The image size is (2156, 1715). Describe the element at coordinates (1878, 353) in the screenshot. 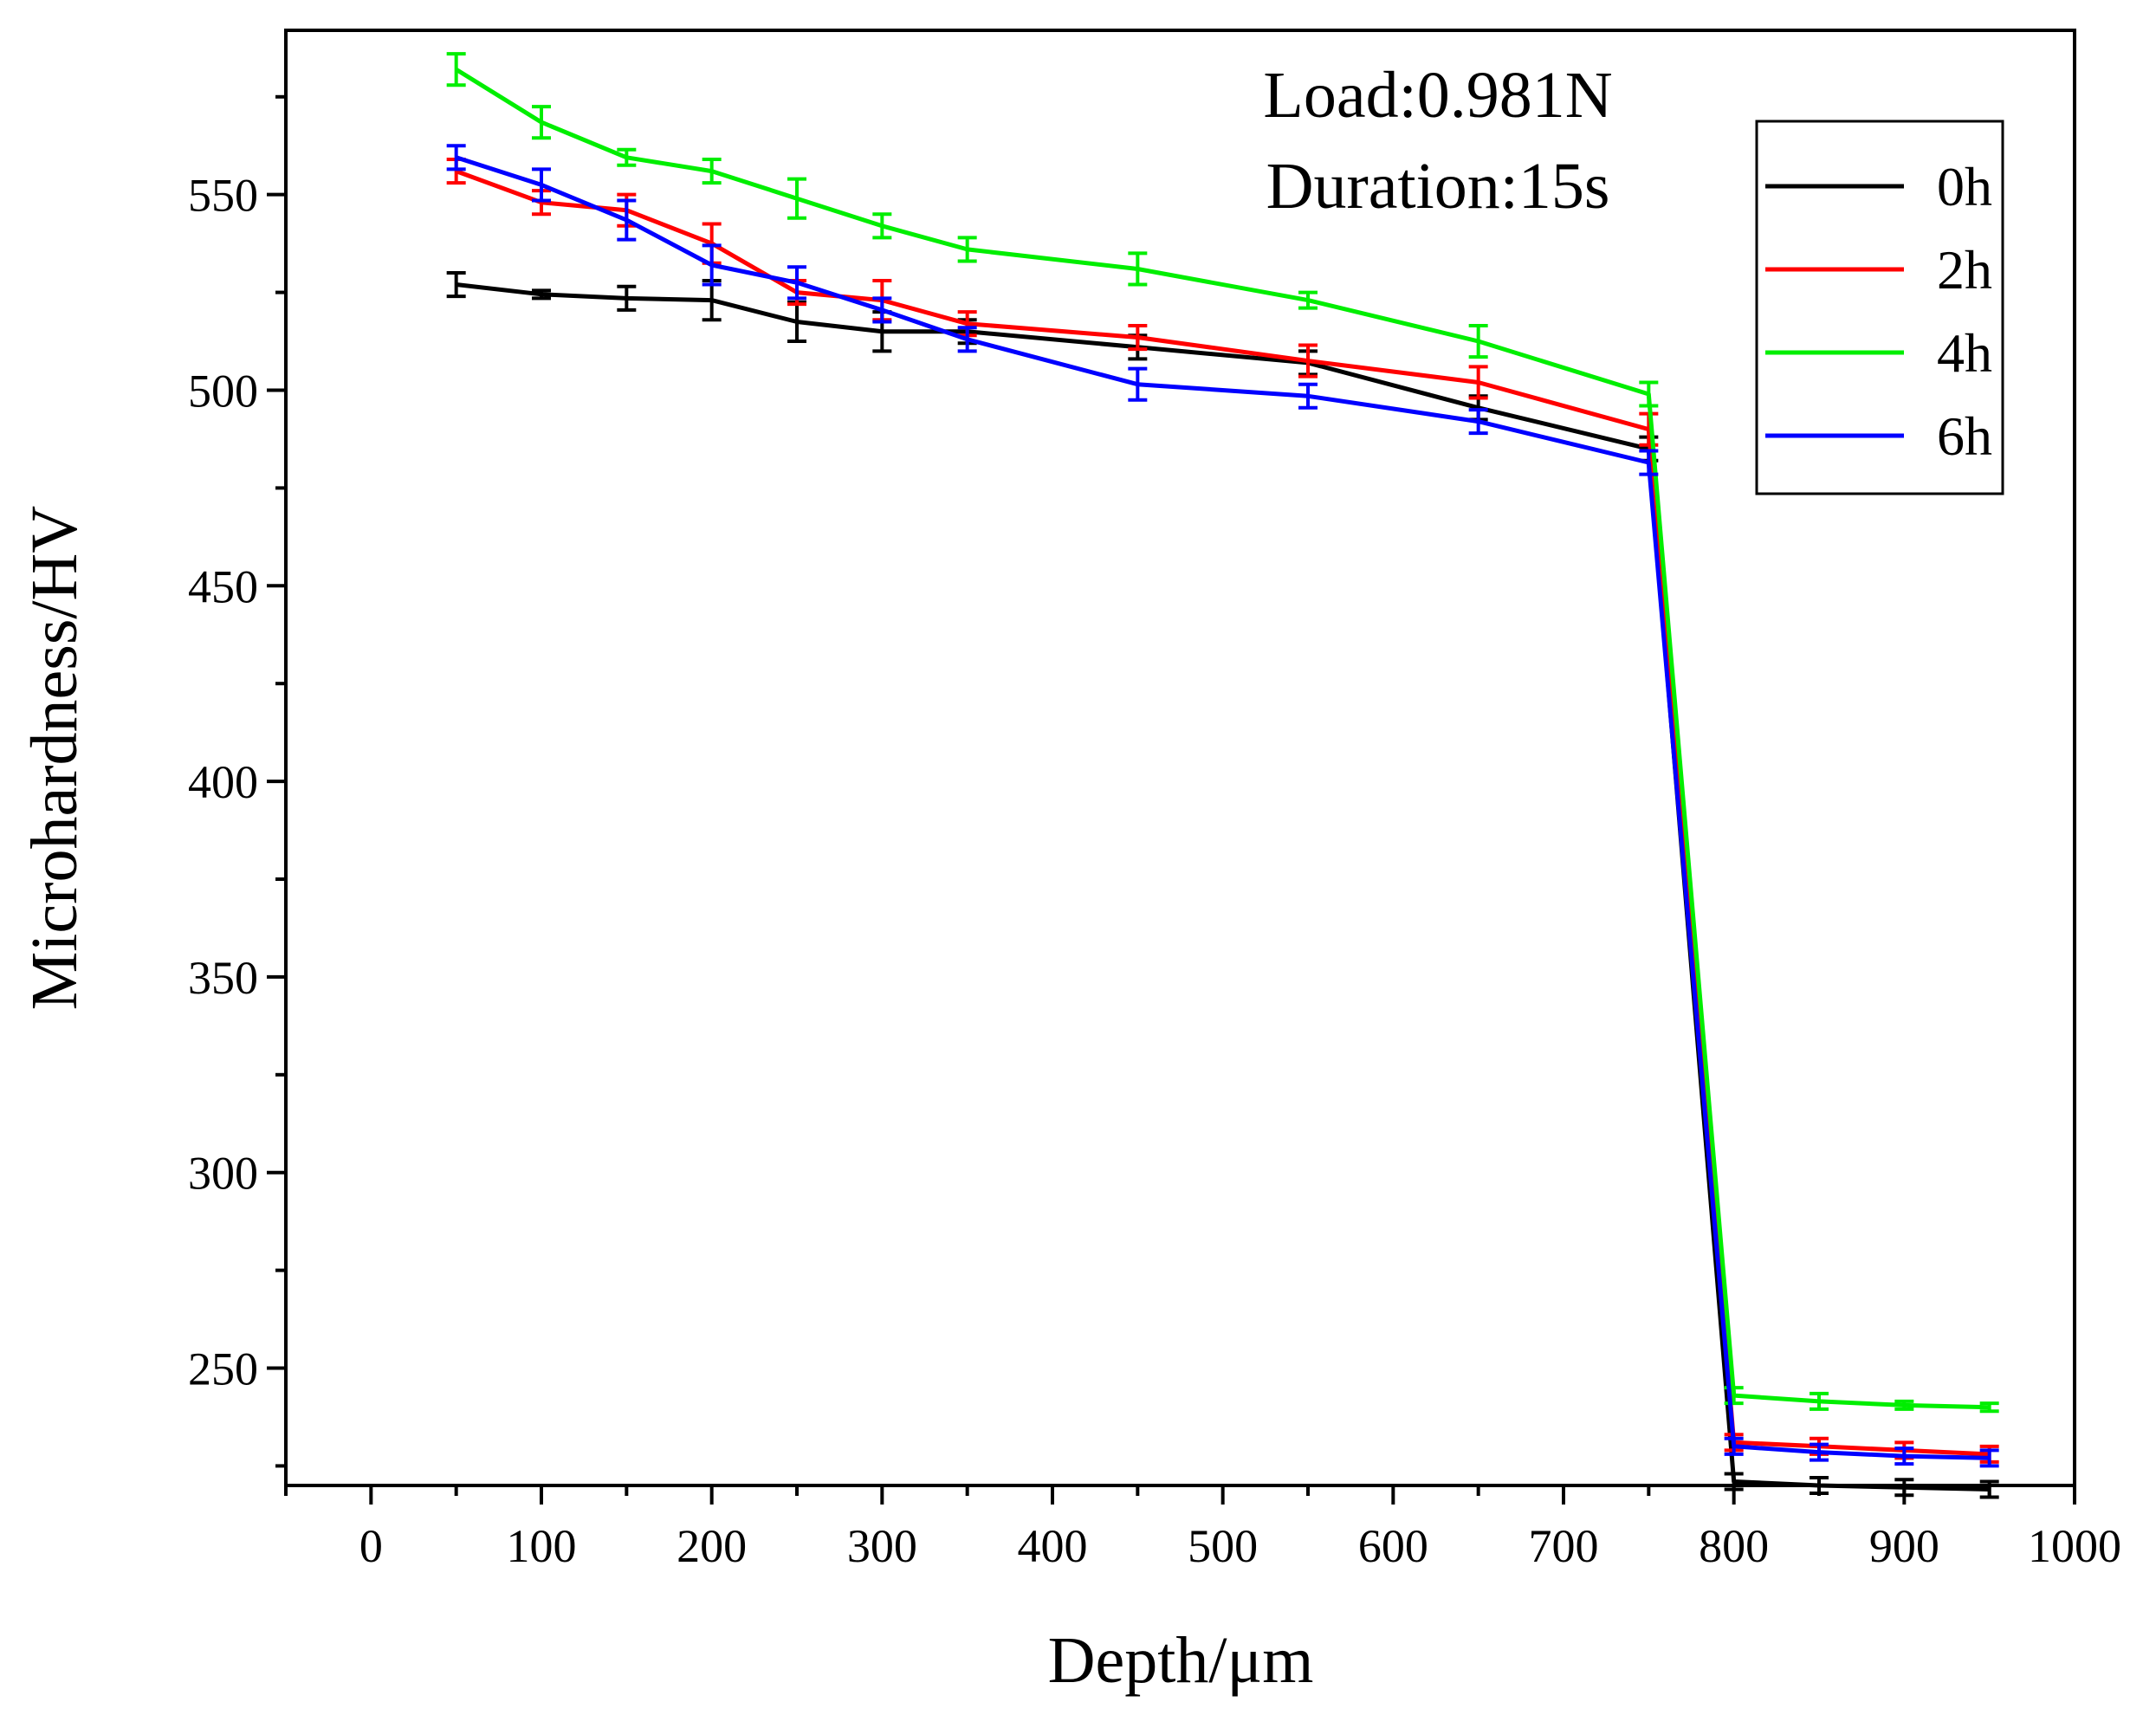

I see `legend-item-4h: 4h` at that location.